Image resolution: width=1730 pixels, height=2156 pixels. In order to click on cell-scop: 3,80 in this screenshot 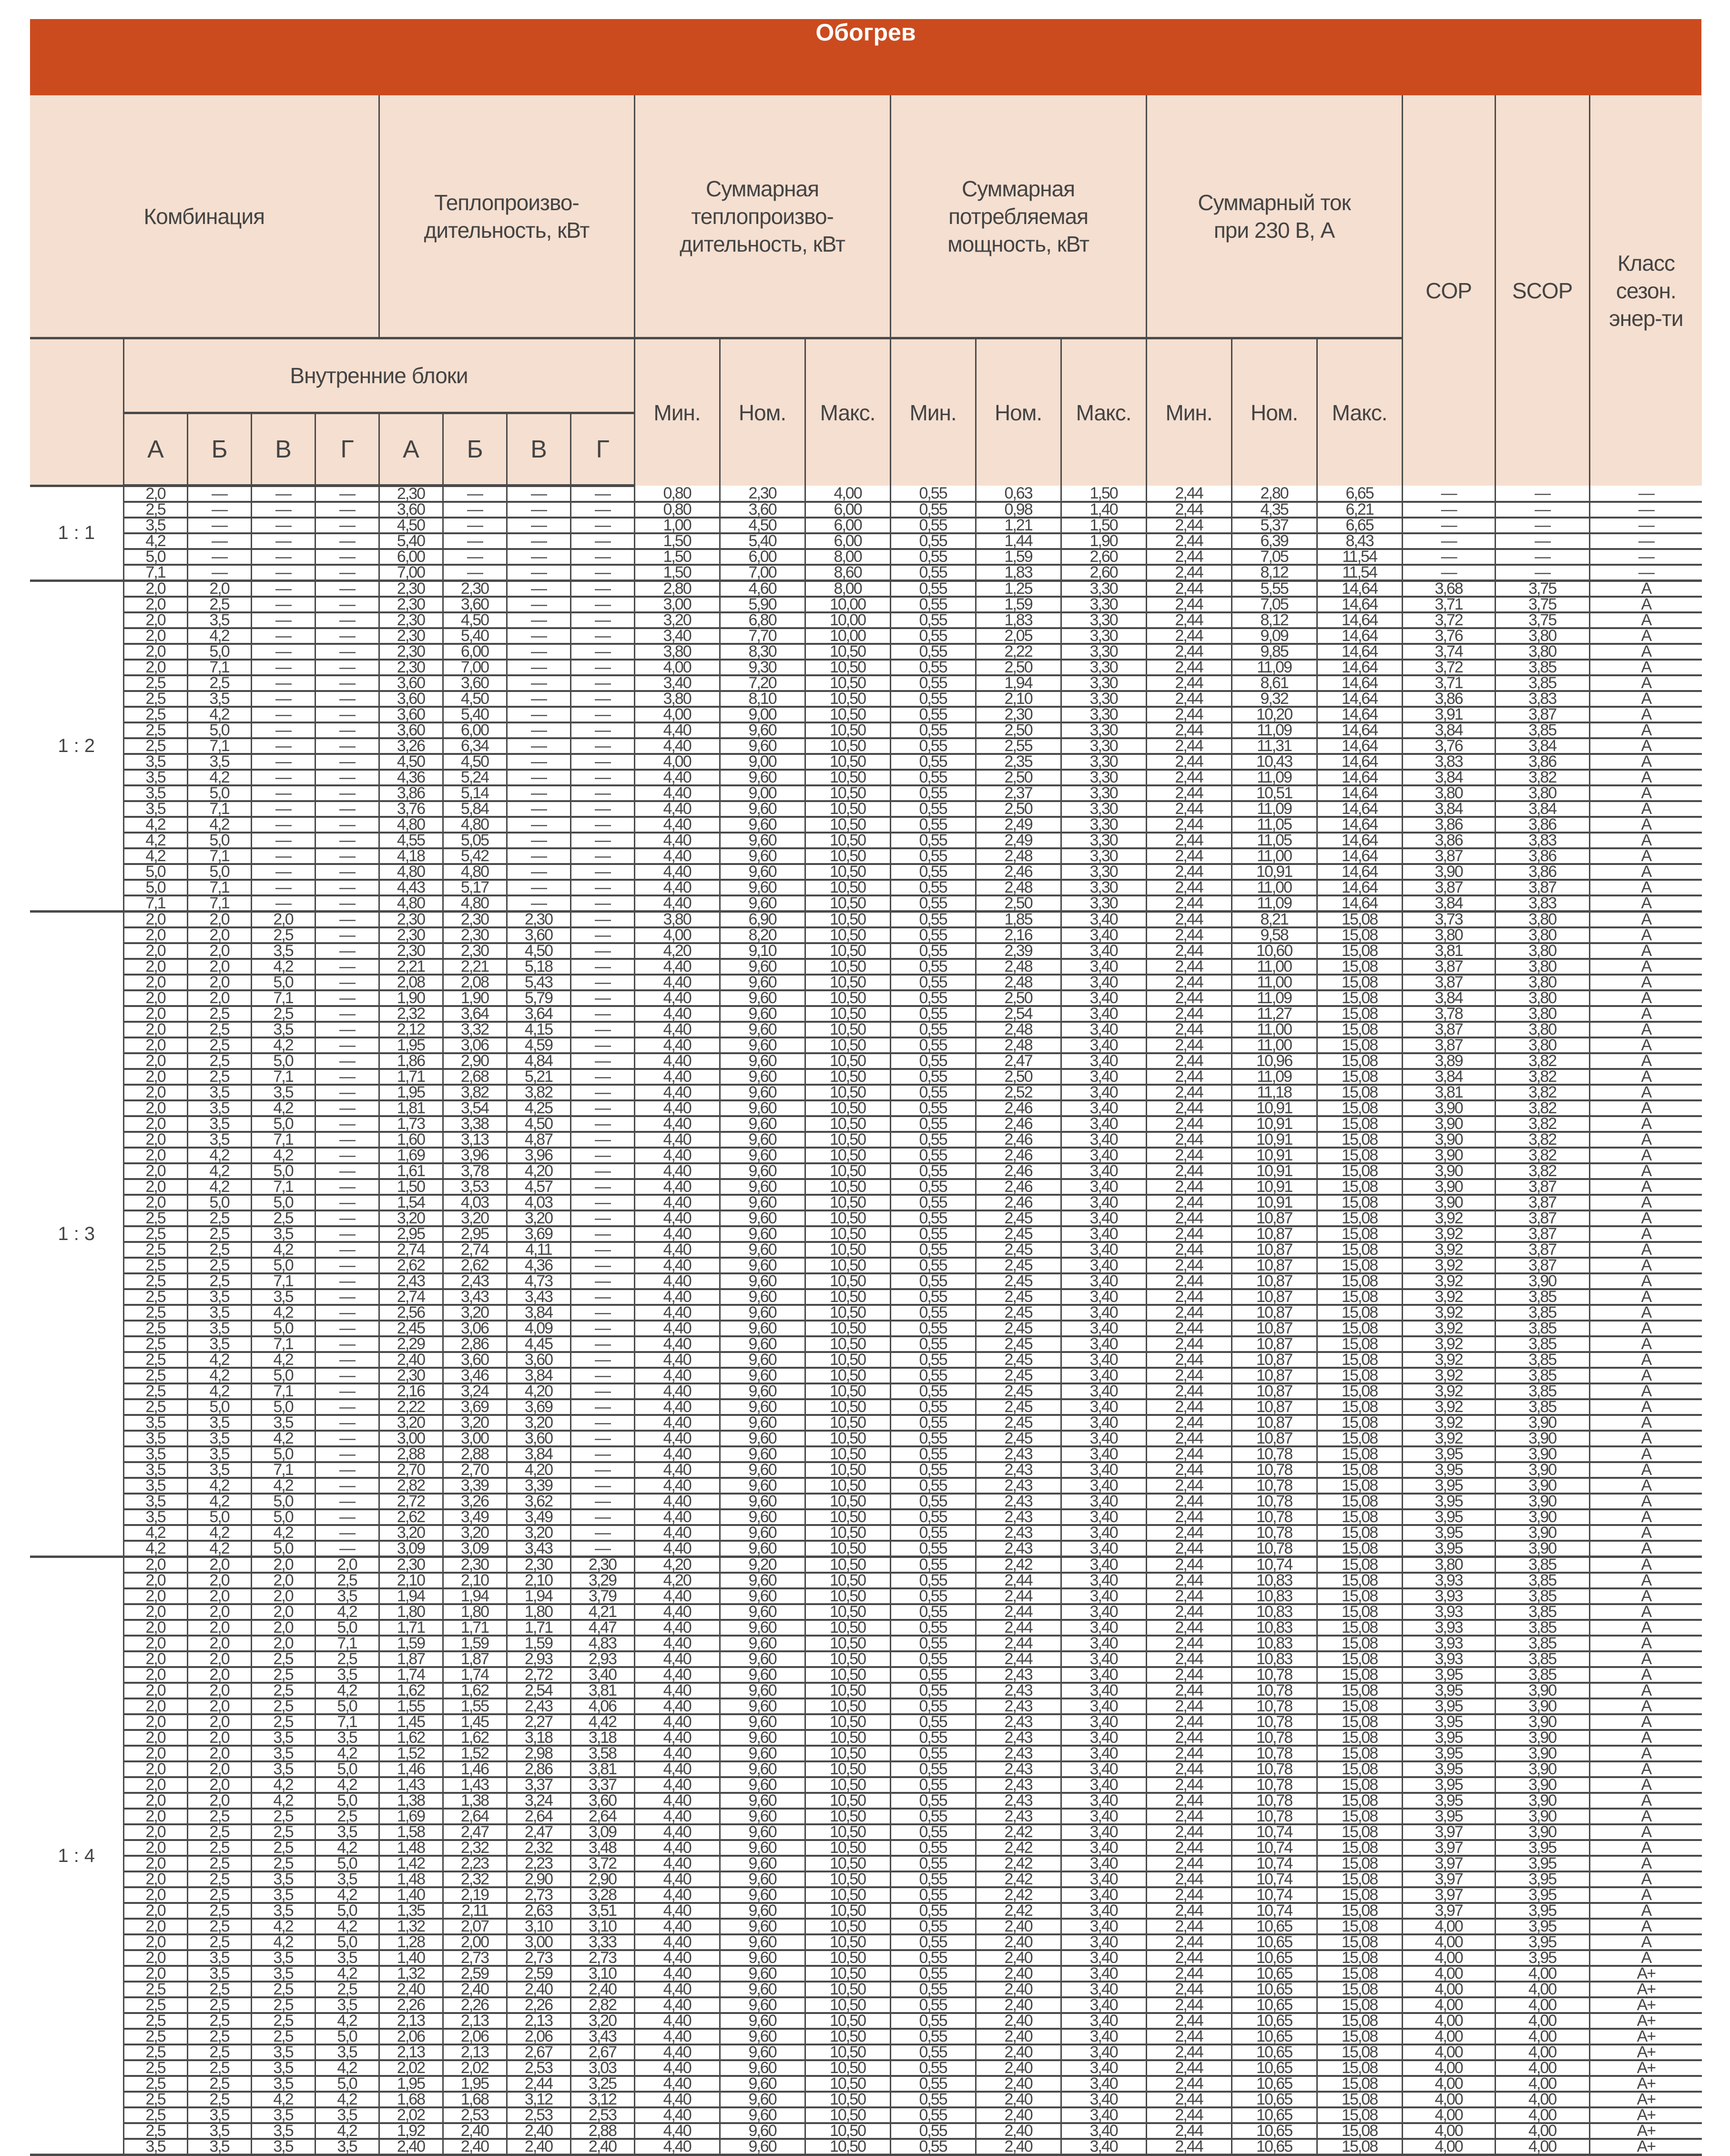, I will do `click(1542, 951)`.